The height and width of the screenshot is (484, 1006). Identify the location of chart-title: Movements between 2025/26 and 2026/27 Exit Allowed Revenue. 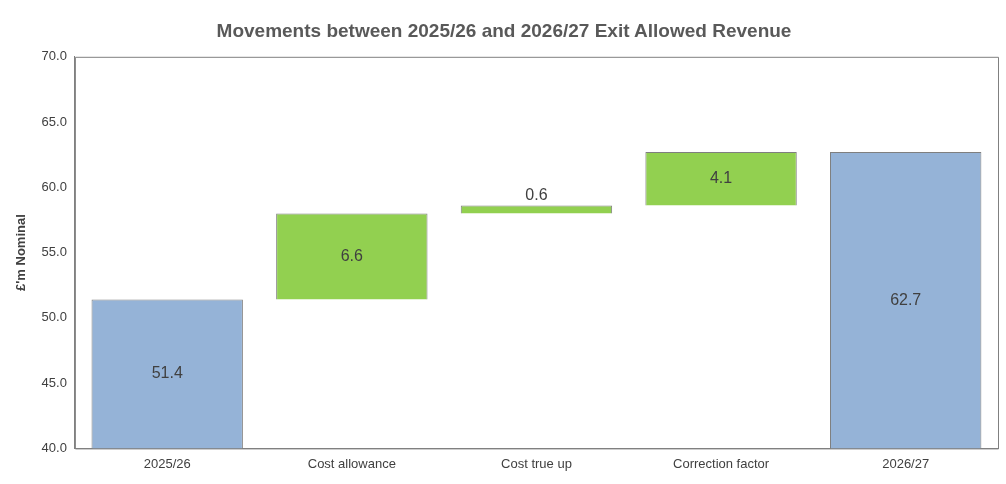
(504, 30).